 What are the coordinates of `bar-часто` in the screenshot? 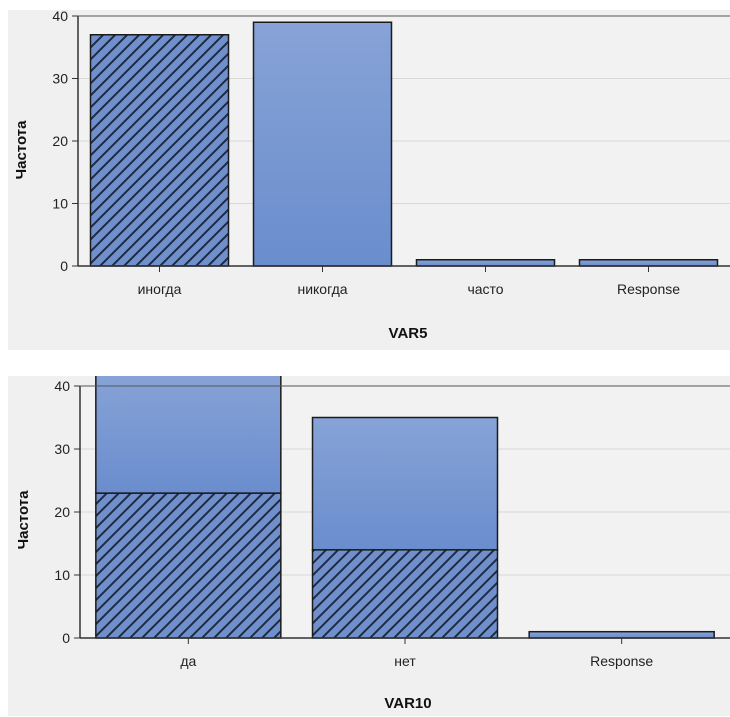 It's located at (485, 263).